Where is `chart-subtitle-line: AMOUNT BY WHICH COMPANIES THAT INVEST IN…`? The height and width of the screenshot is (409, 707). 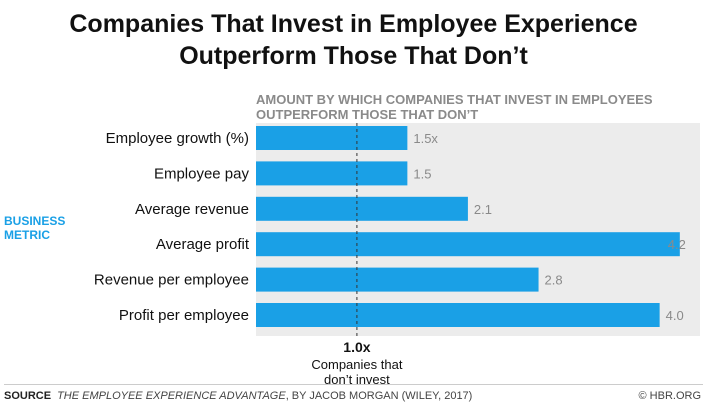
chart-subtitle-line: AMOUNT BY WHICH COMPANIES THAT INVEST IN… is located at coordinates (454, 99).